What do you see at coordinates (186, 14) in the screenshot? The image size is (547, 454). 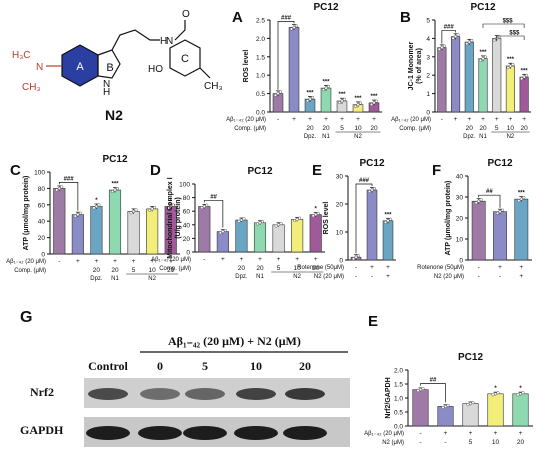 I see `carbonyl-o: O` at bounding box center [186, 14].